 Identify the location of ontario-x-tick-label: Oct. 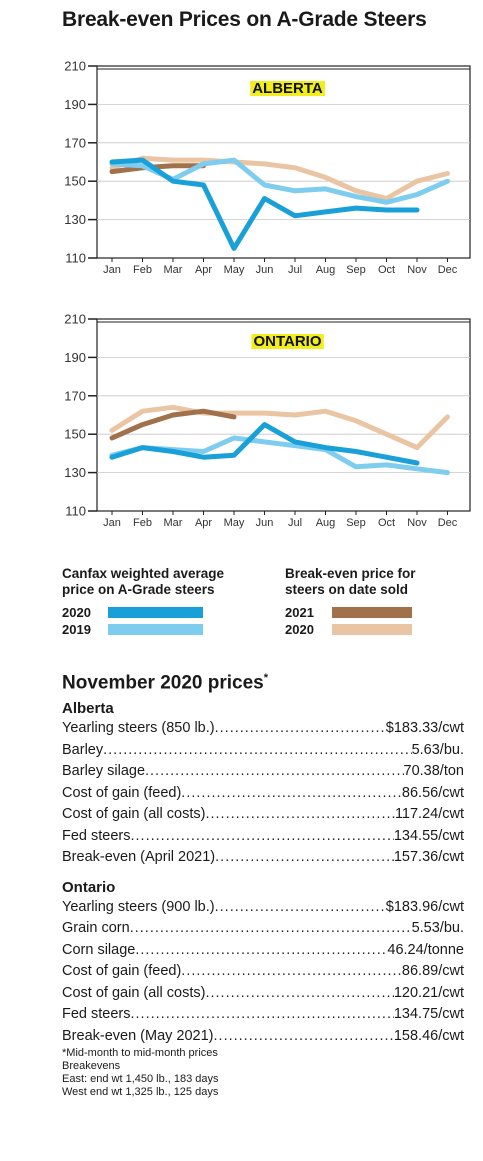
(386, 523).